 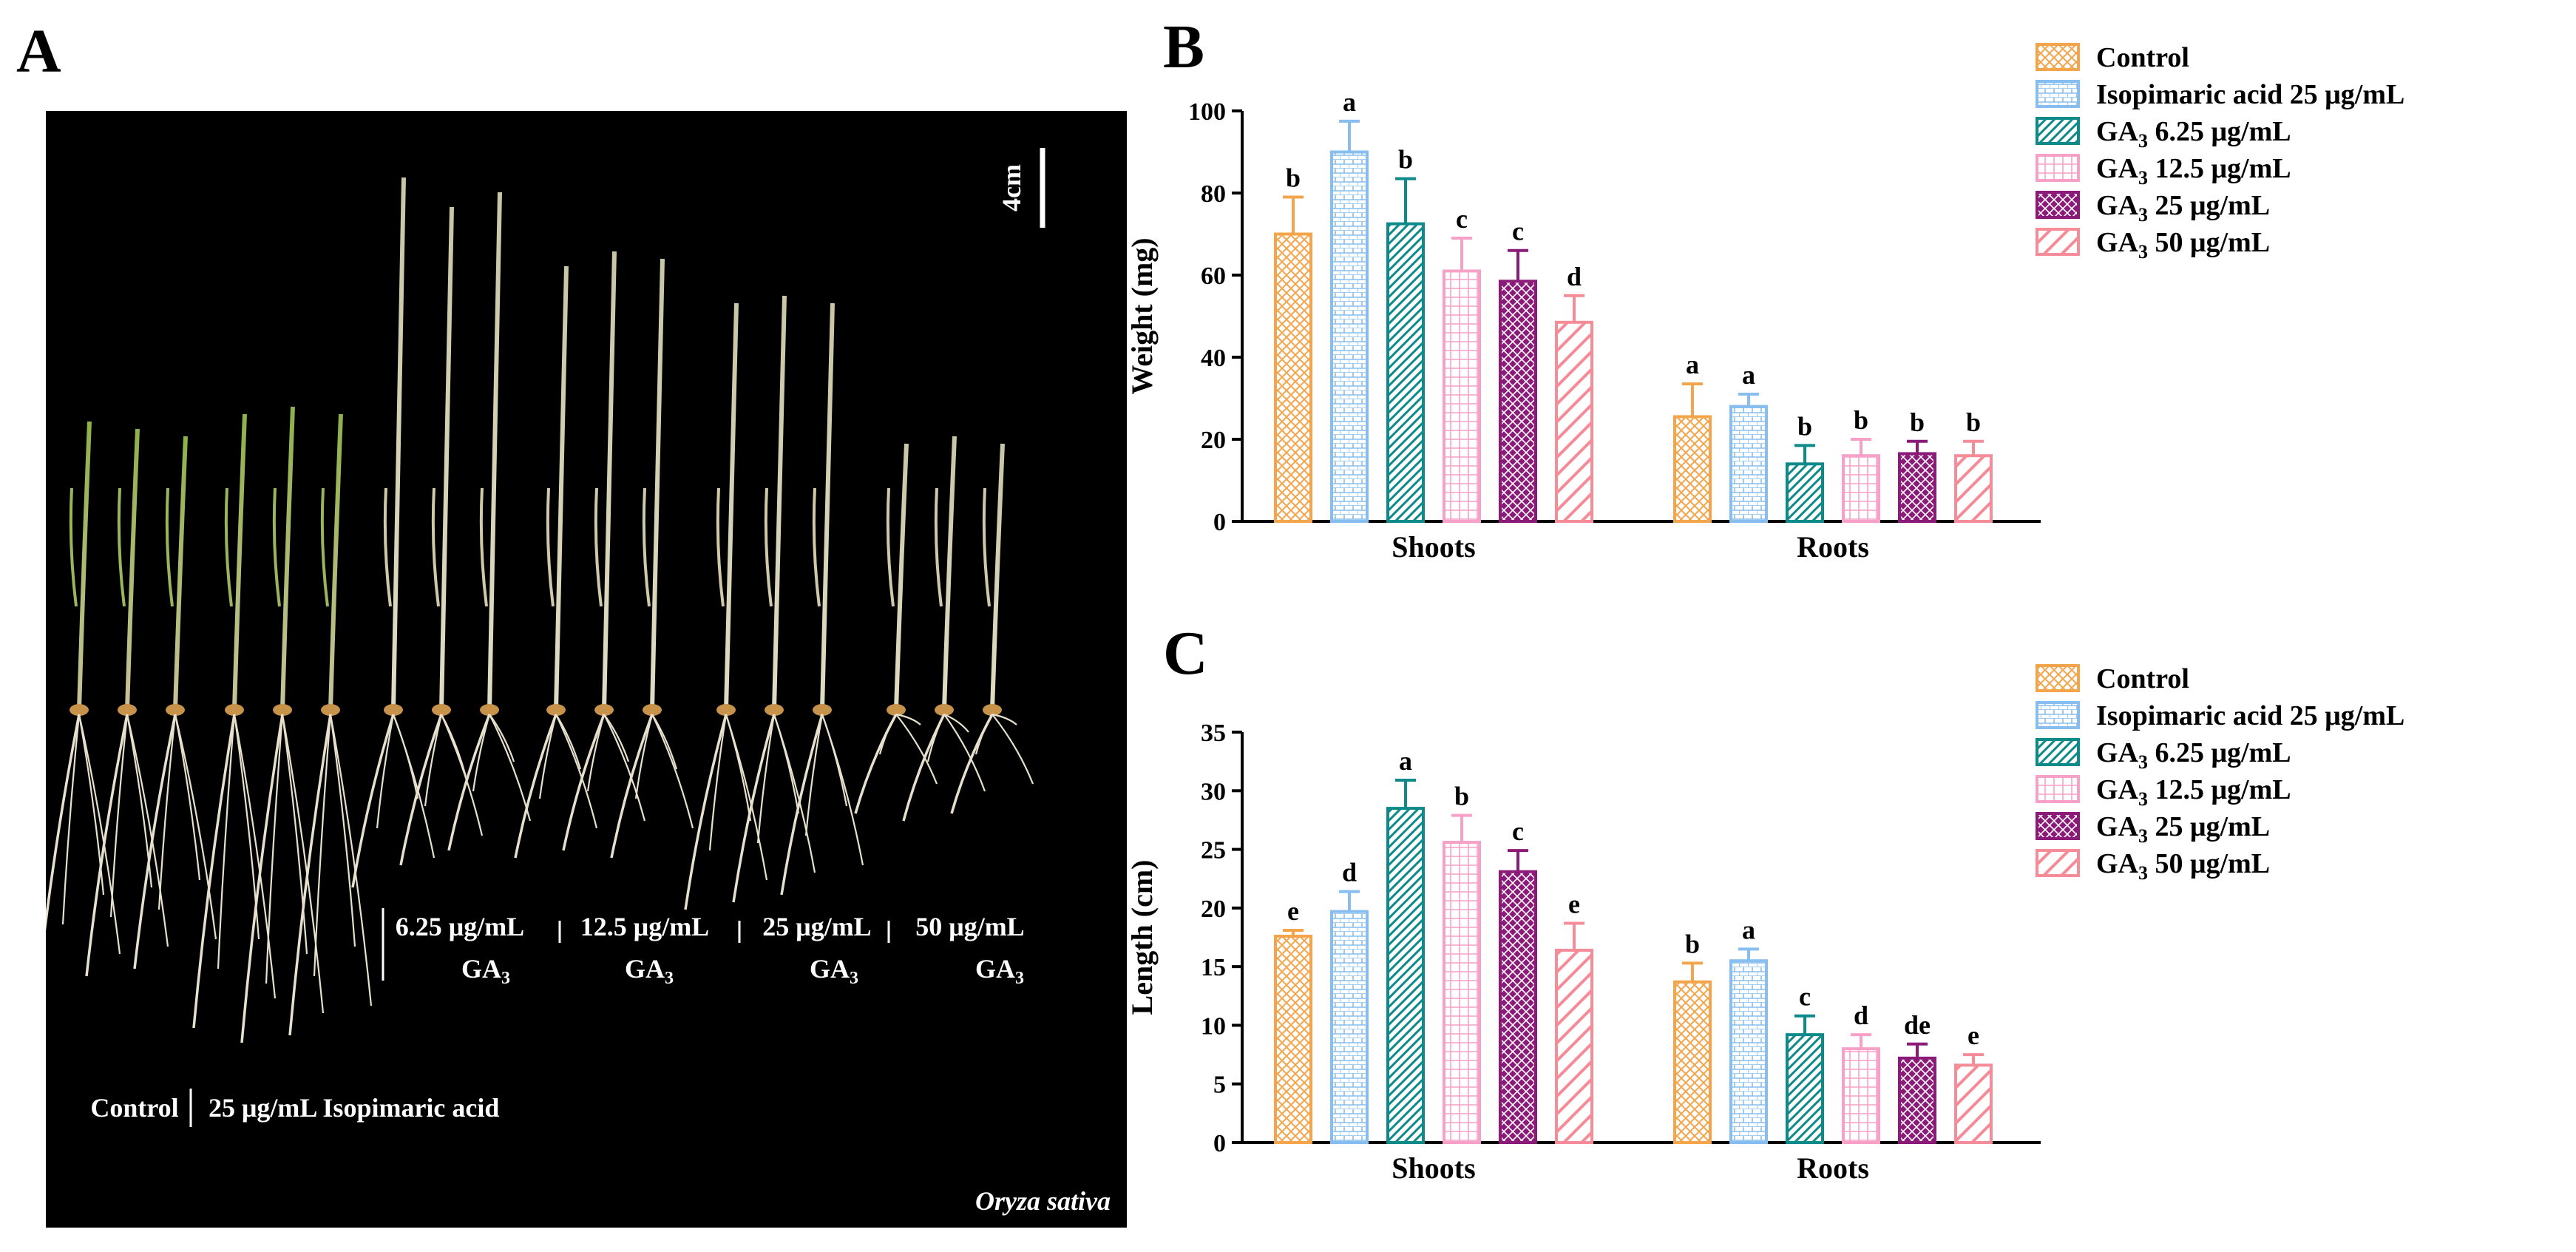 I want to click on y-tick-label: 30, so click(x=1213, y=791).